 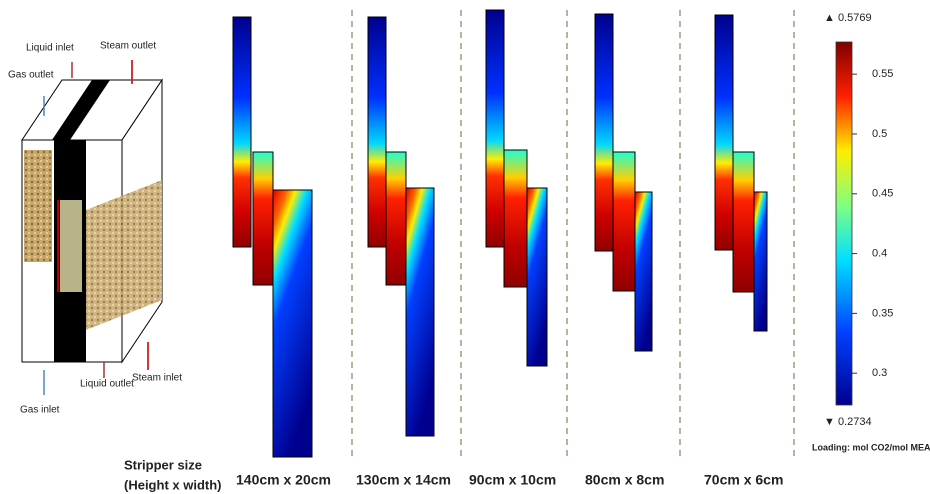 What do you see at coordinates (50, 48) in the screenshot?
I see `label: Liquid inlet` at bounding box center [50, 48].